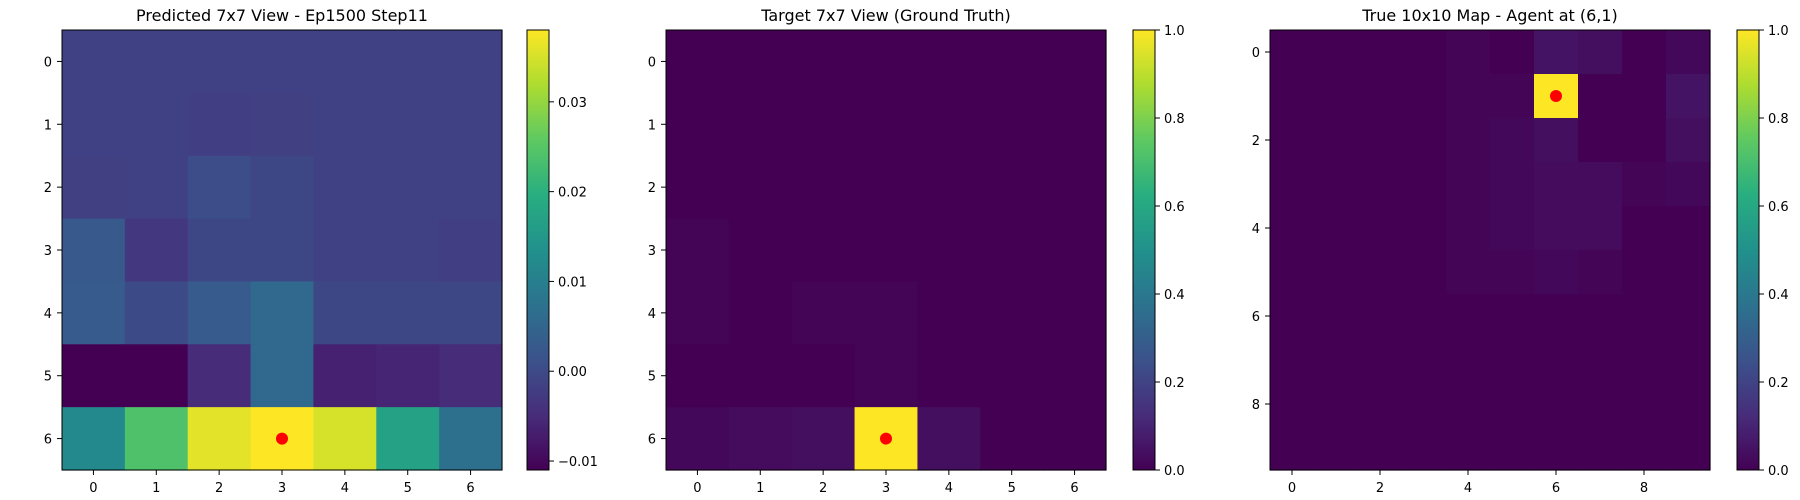  What do you see at coordinates (48, 188) in the screenshot?
I see `y-tick-label: 2` at bounding box center [48, 188].